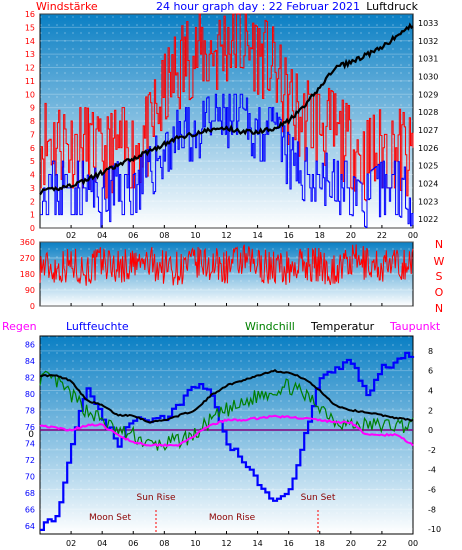  I want to click on sun-set-label: Sun Set, so click(318, 498).